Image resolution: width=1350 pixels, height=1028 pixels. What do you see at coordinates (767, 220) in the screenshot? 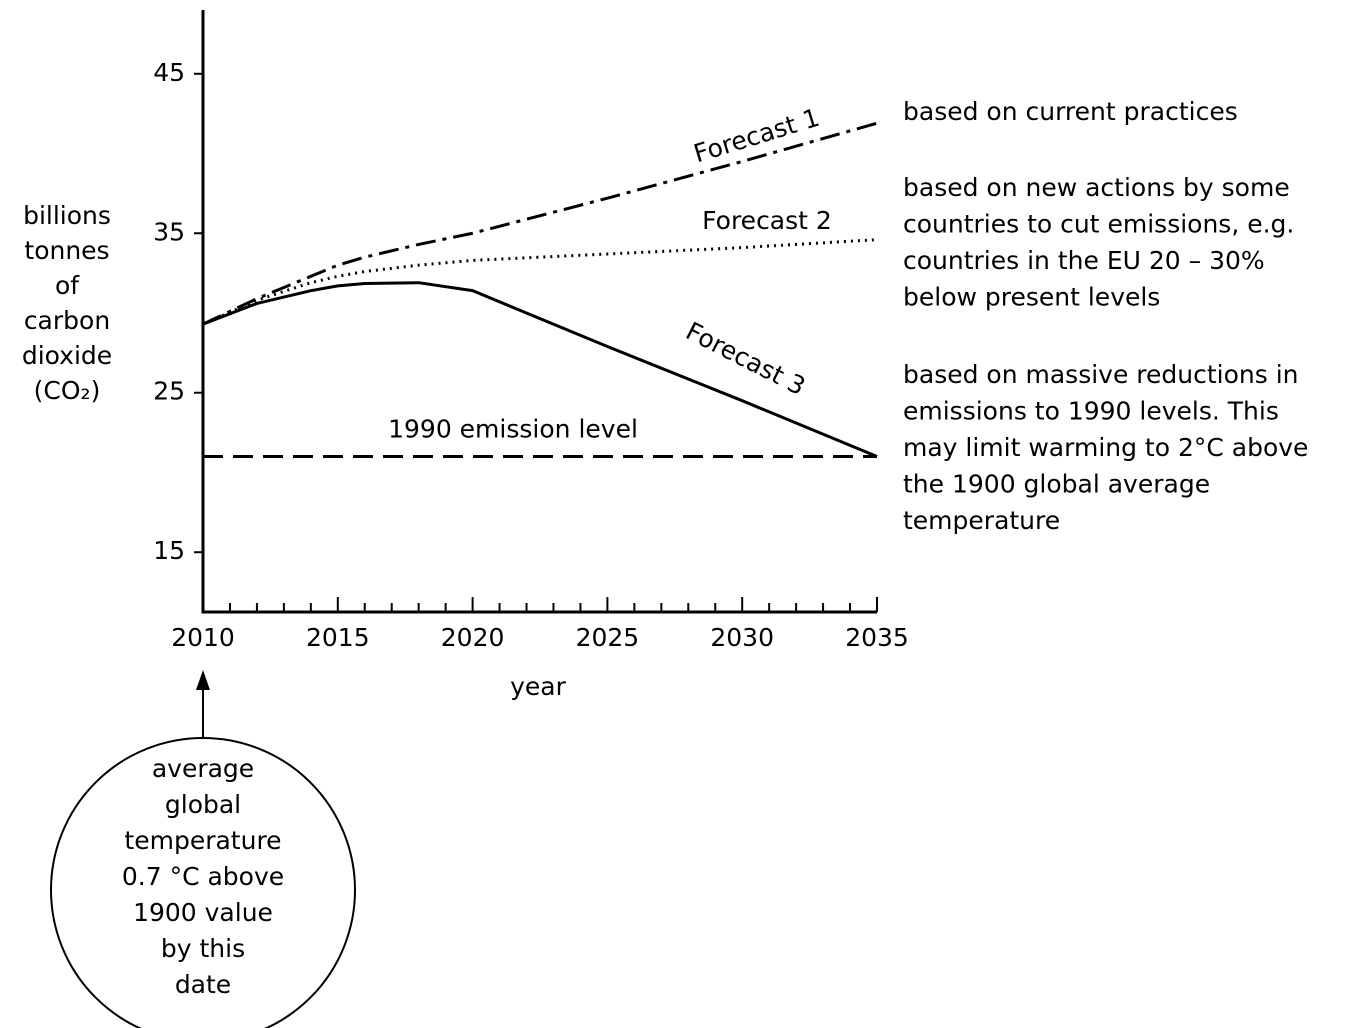
I see `series-label: Forecast 2` at bounding box center [767, 220].